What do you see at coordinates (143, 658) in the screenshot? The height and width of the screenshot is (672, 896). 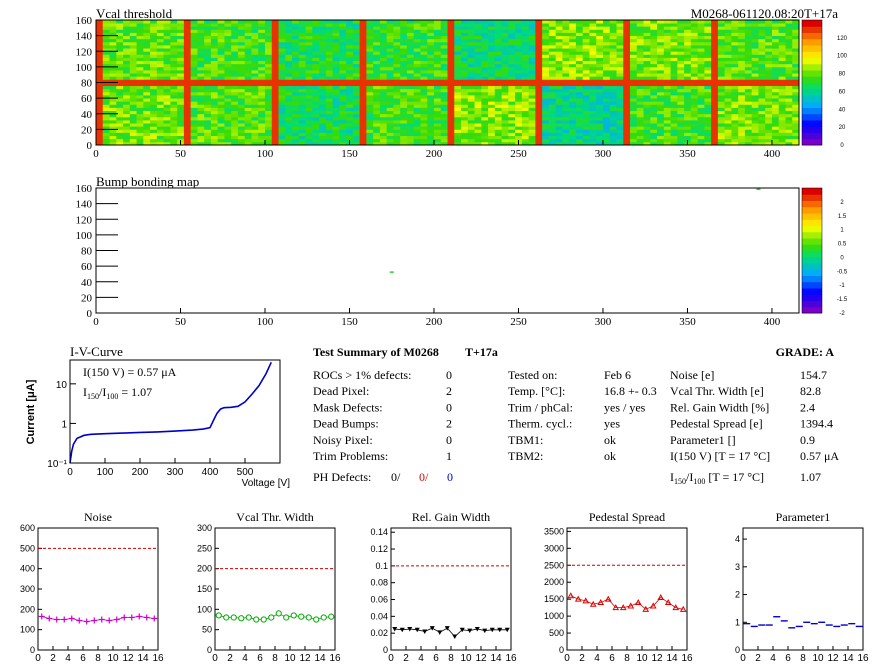 I see `noise-x-tick-label: 14` at bounding box center [143, 658].